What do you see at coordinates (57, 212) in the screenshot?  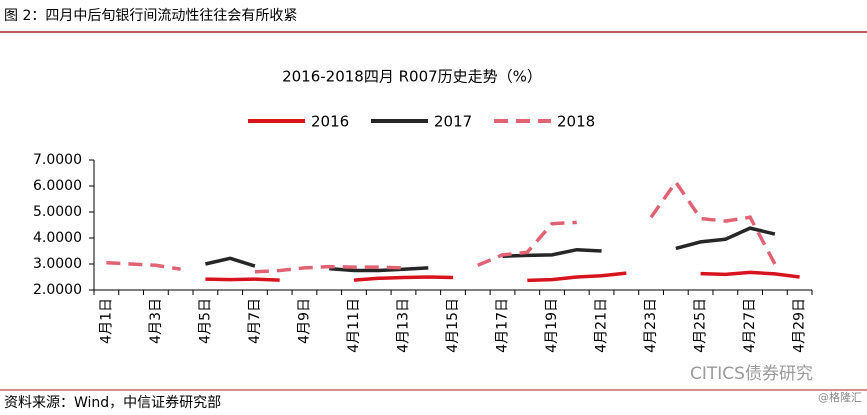 I see `y-tick-label: 5.0000` at bounding box center [57, 212].